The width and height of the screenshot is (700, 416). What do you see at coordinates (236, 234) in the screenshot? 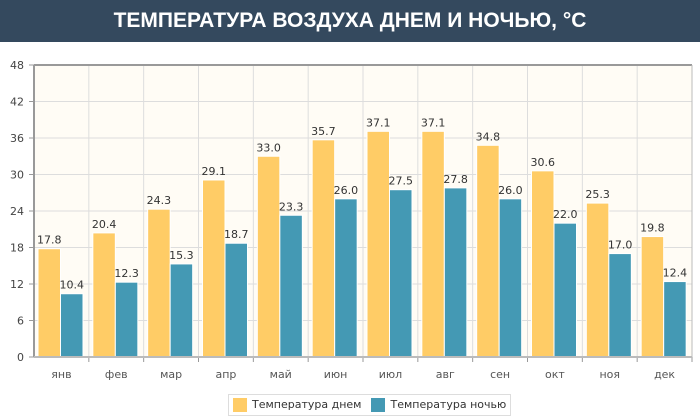
I see `data-label: 18.7` at bounding box center [236, 234].